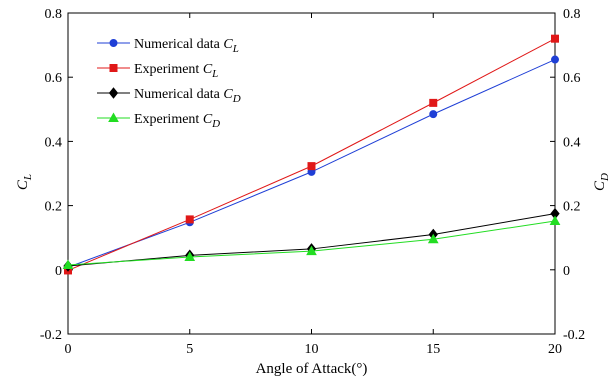  Describe the element at coordinates (186, 46) in the screenshot. I see `legend-label: Numerical data CL` at that location.